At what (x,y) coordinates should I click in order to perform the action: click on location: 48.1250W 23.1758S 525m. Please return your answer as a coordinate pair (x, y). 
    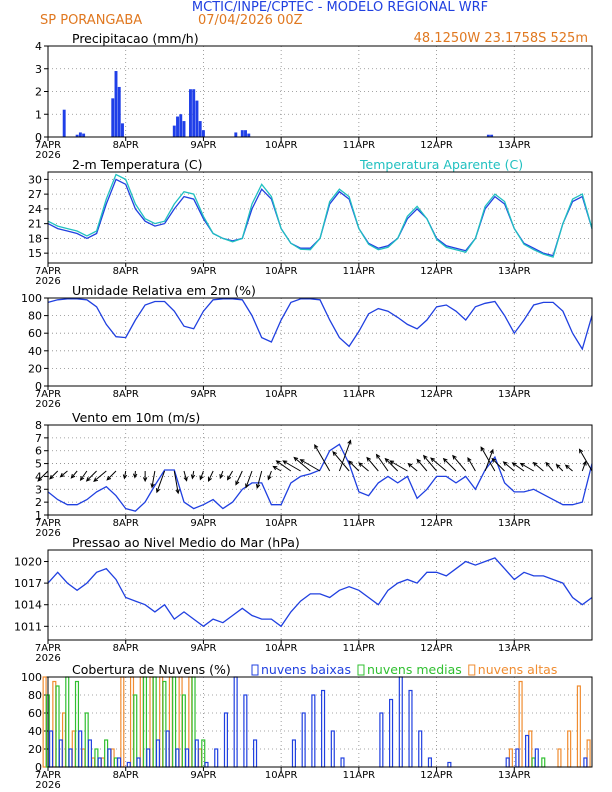
    Looking at the image, I should click on (501, 38).